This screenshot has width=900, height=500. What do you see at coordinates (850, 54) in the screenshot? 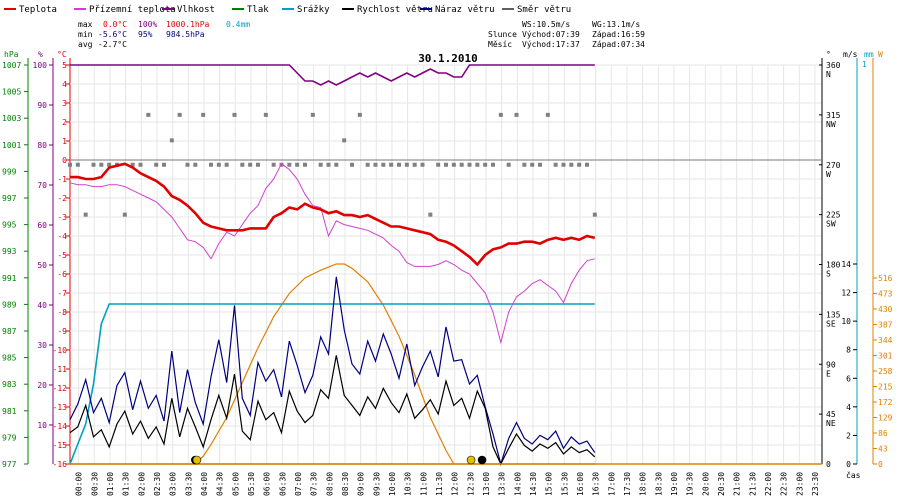
I see `axis-unit-wind: m/s` at bounding box center [850, 54].